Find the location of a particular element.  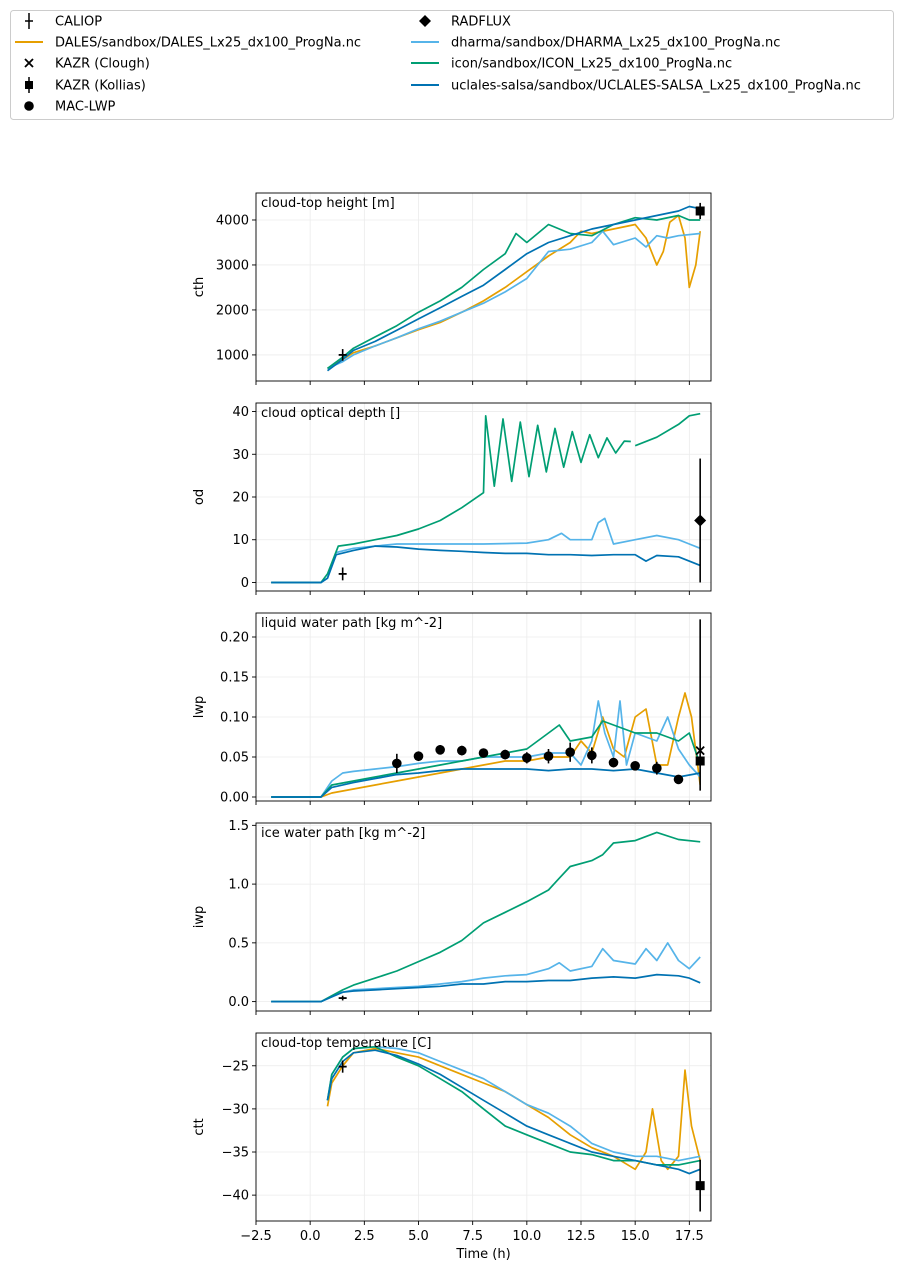

y-tick-label: 0.15 is located at coordinates (234, 678).